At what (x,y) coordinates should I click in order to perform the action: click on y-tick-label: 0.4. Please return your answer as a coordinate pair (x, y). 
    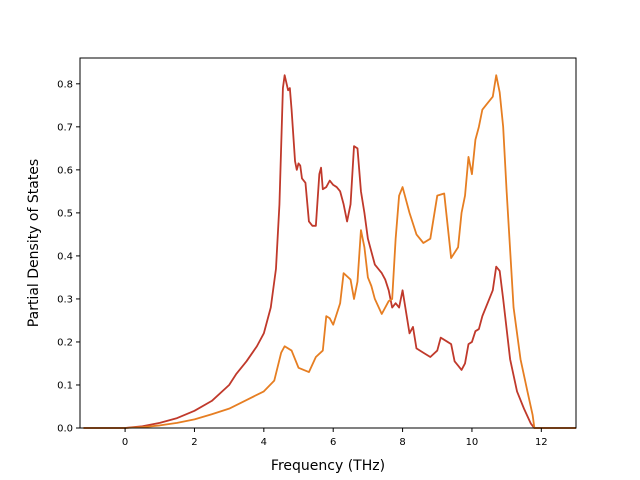
    Looking at the image, I should click on (65, 256).